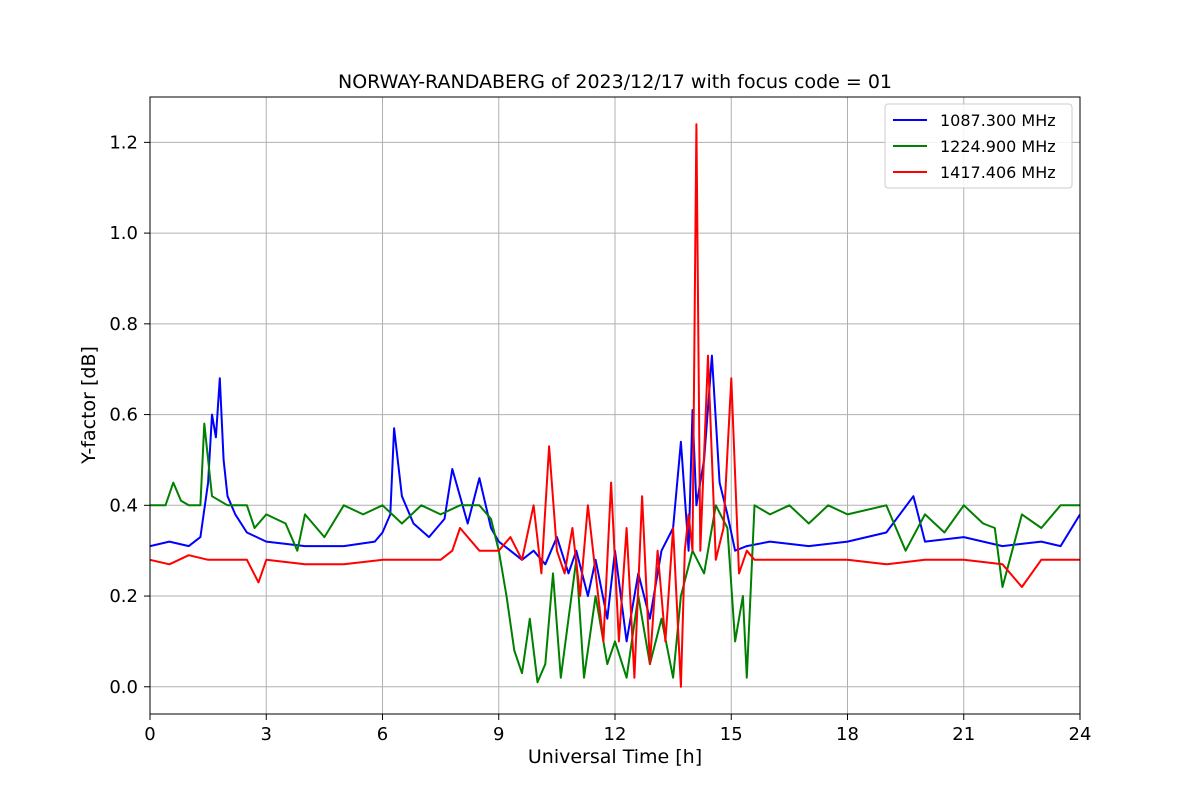  I want to click on legend: 1087.300 MHz 1224.900 MHz 1417.406 MHz, so click(978, 146).